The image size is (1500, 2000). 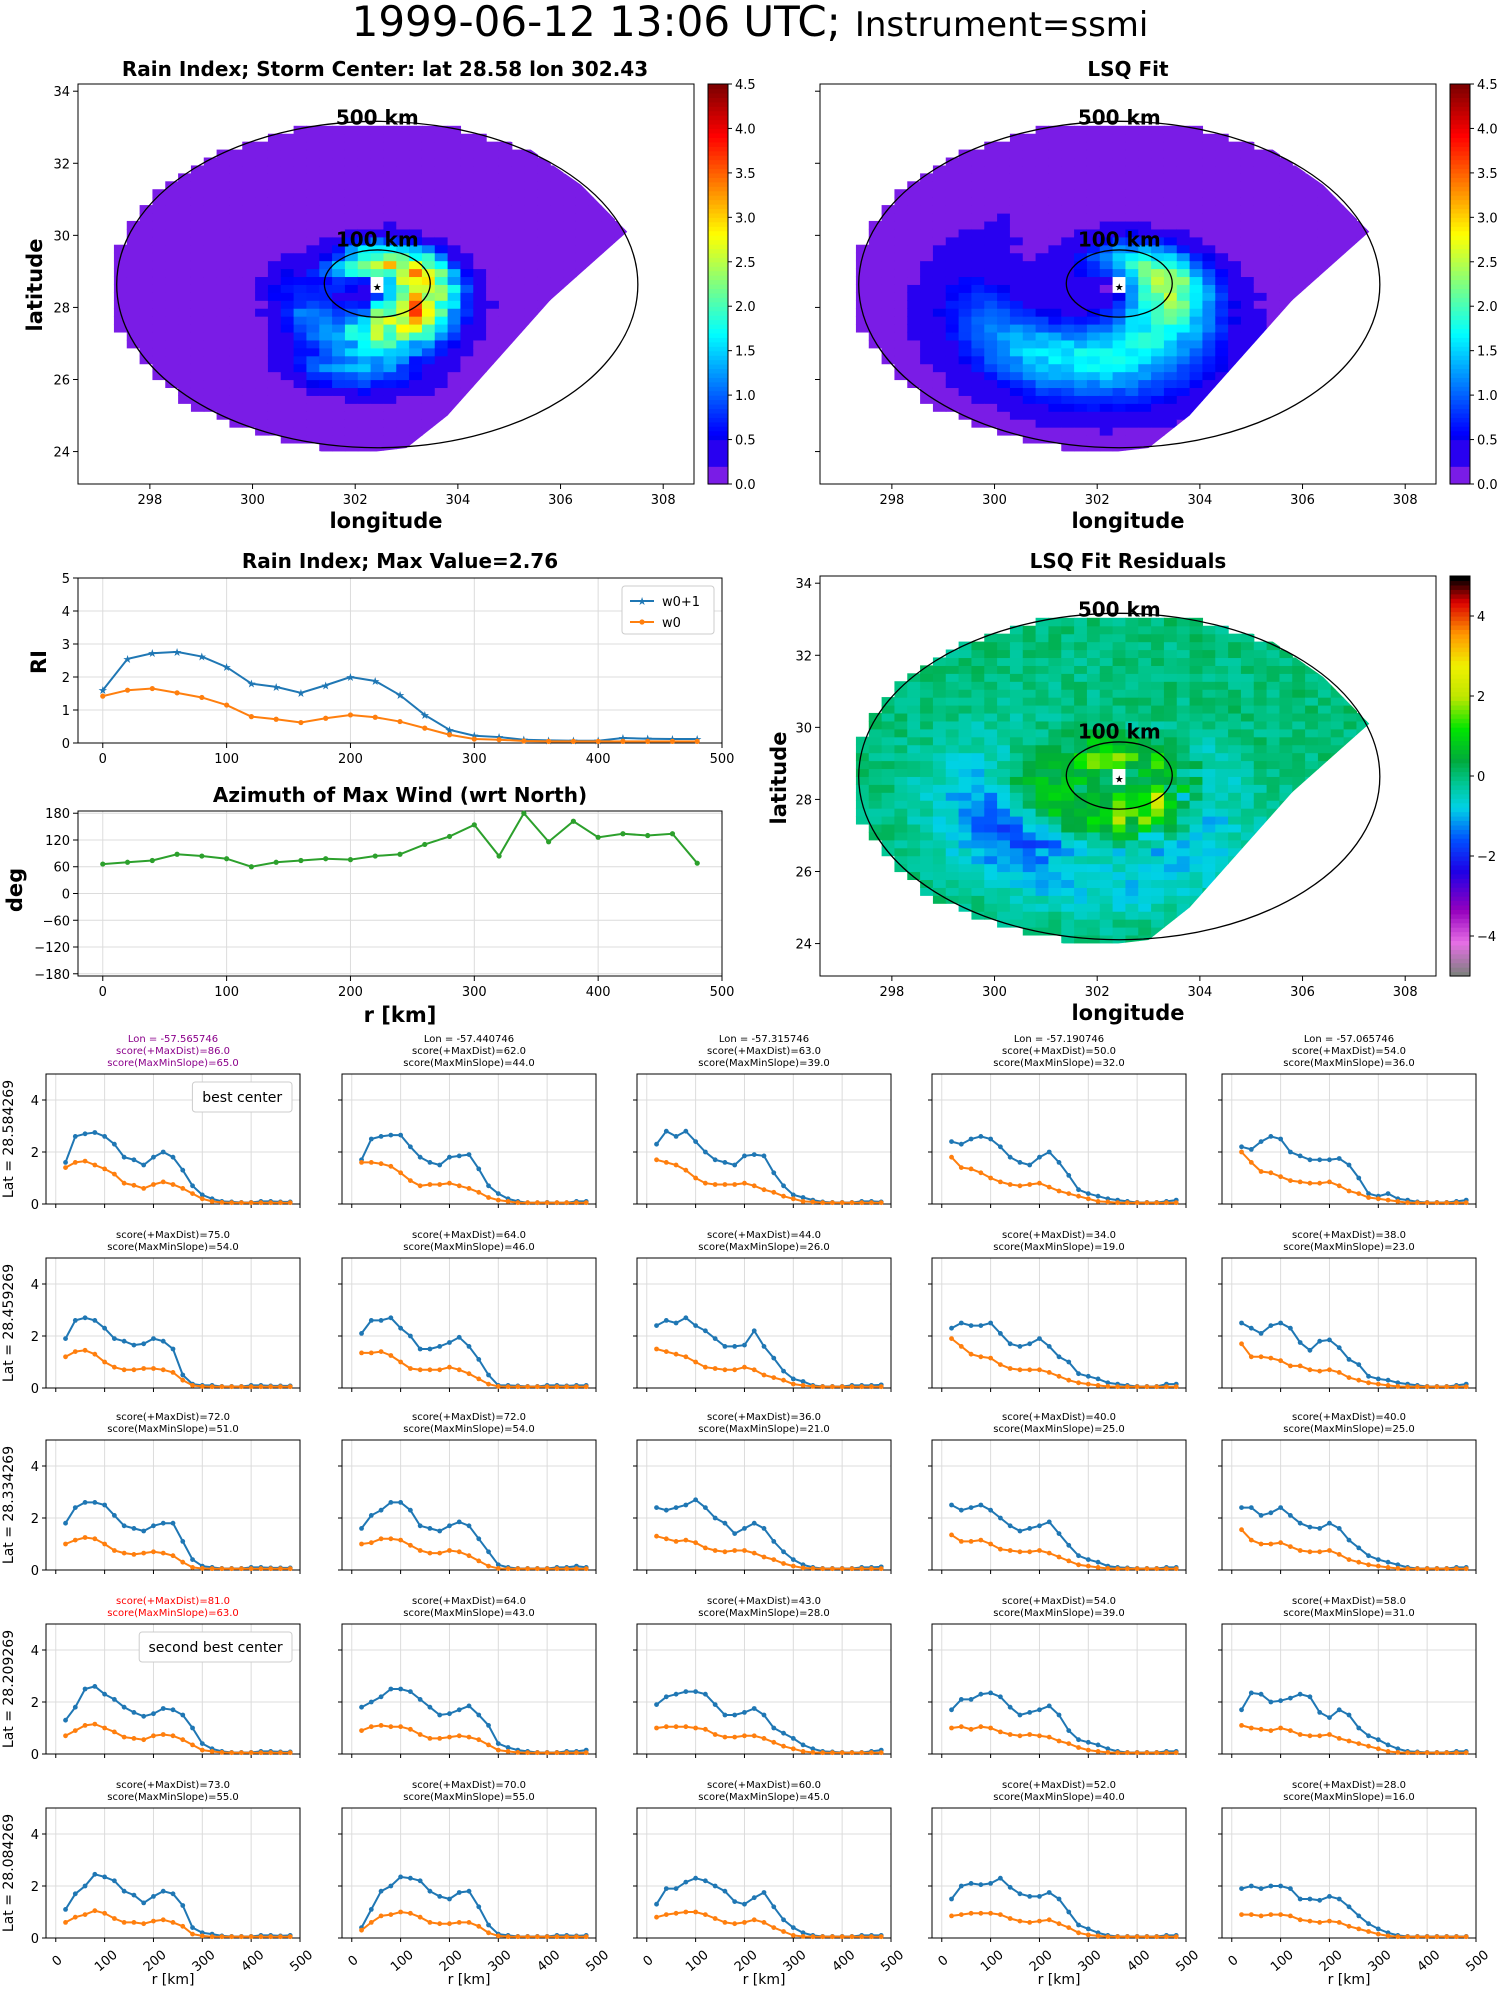 I want to click on grid-panel-score-maxminslope: score(MaxMinSlope)=21.0, so click(x=763, y=1429).